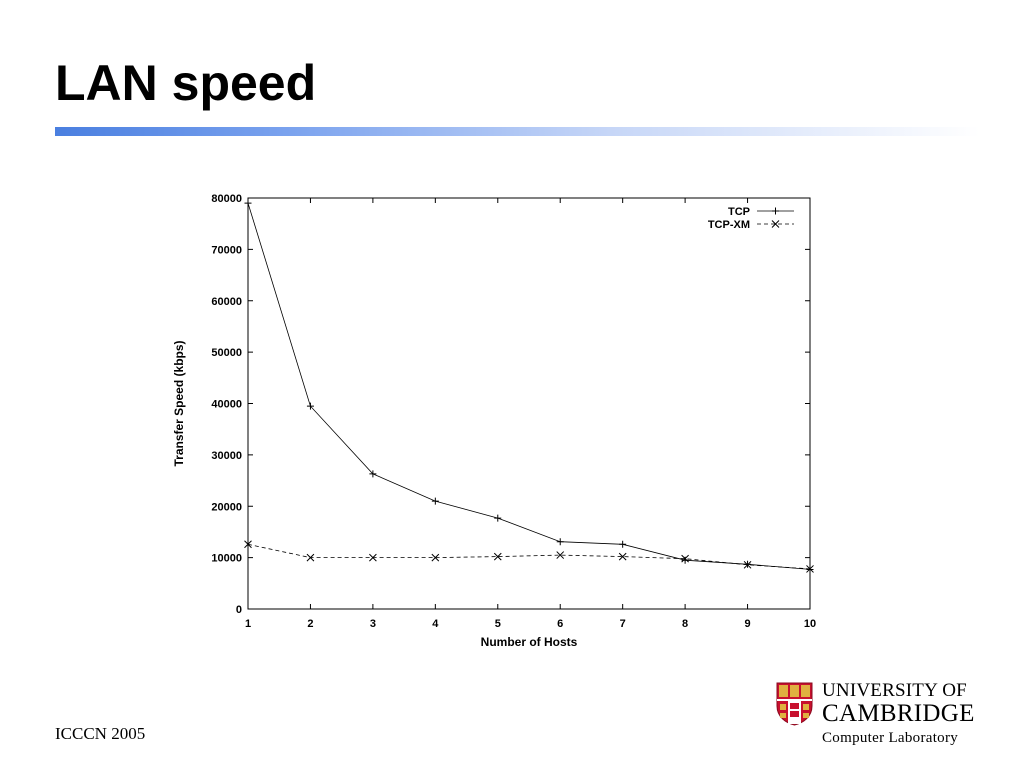  I want to click on logo-computer-laboratory: Computer Laboratory, so click(890, 738).